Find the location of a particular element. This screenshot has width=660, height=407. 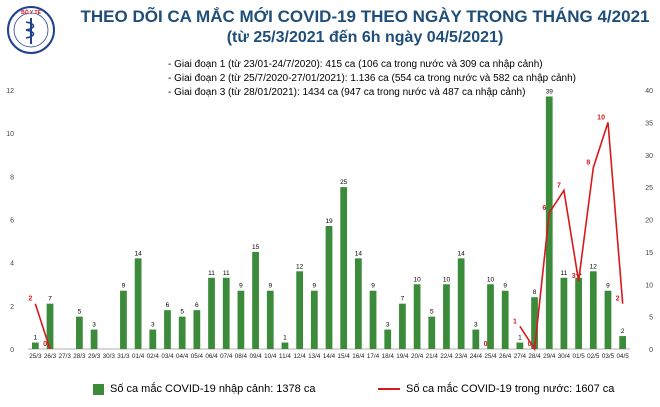

x-tick-label: 06/4 is located at coordinates (211, 356).